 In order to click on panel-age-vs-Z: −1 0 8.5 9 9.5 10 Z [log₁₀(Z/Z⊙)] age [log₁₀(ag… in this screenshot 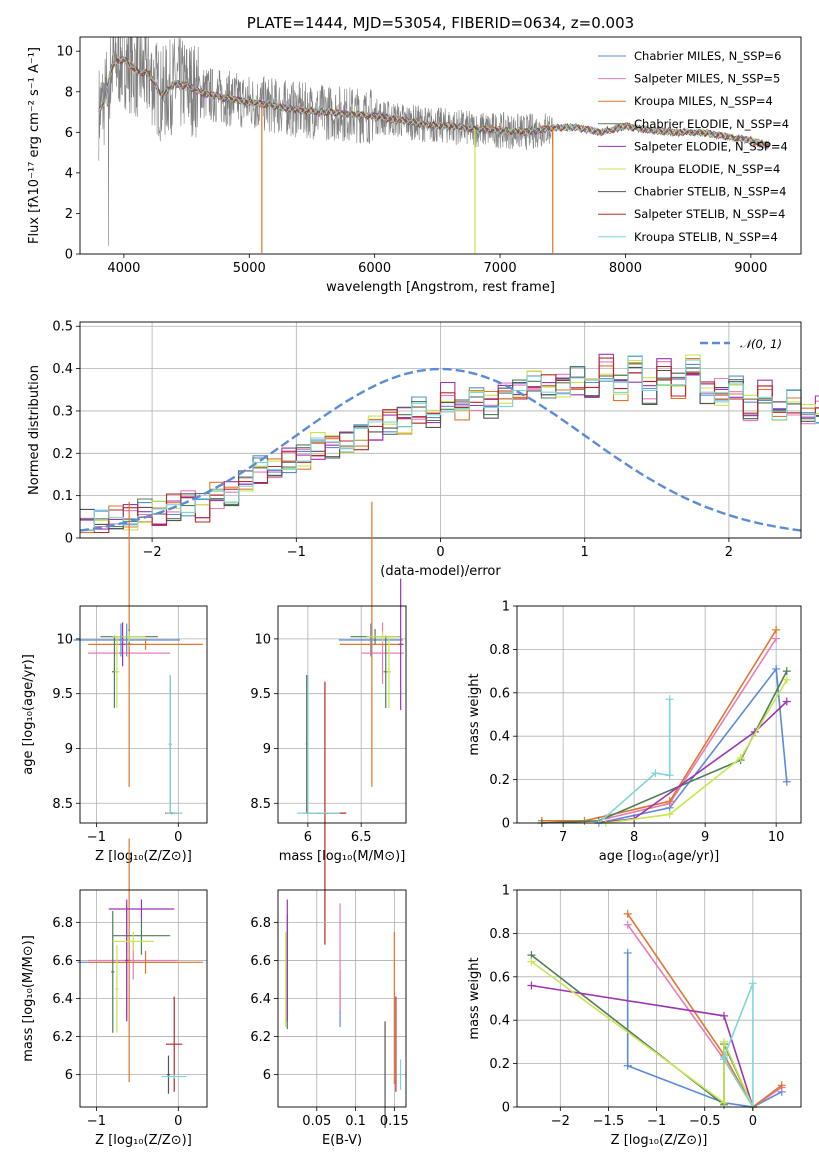, I will do `click(114, 682)`.